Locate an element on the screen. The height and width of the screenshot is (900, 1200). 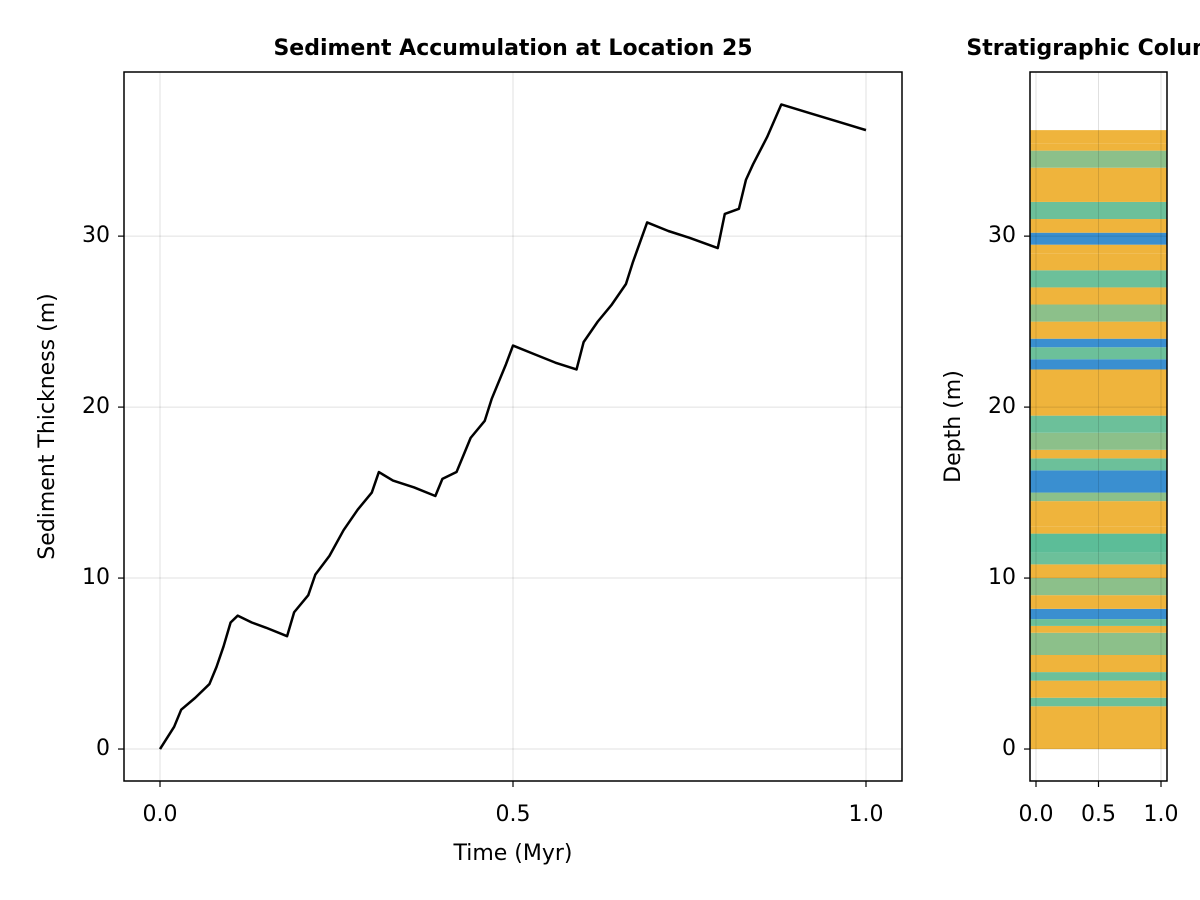
y-axis-label: Sediment Thickness (m) is located at coordinates (47, 426).